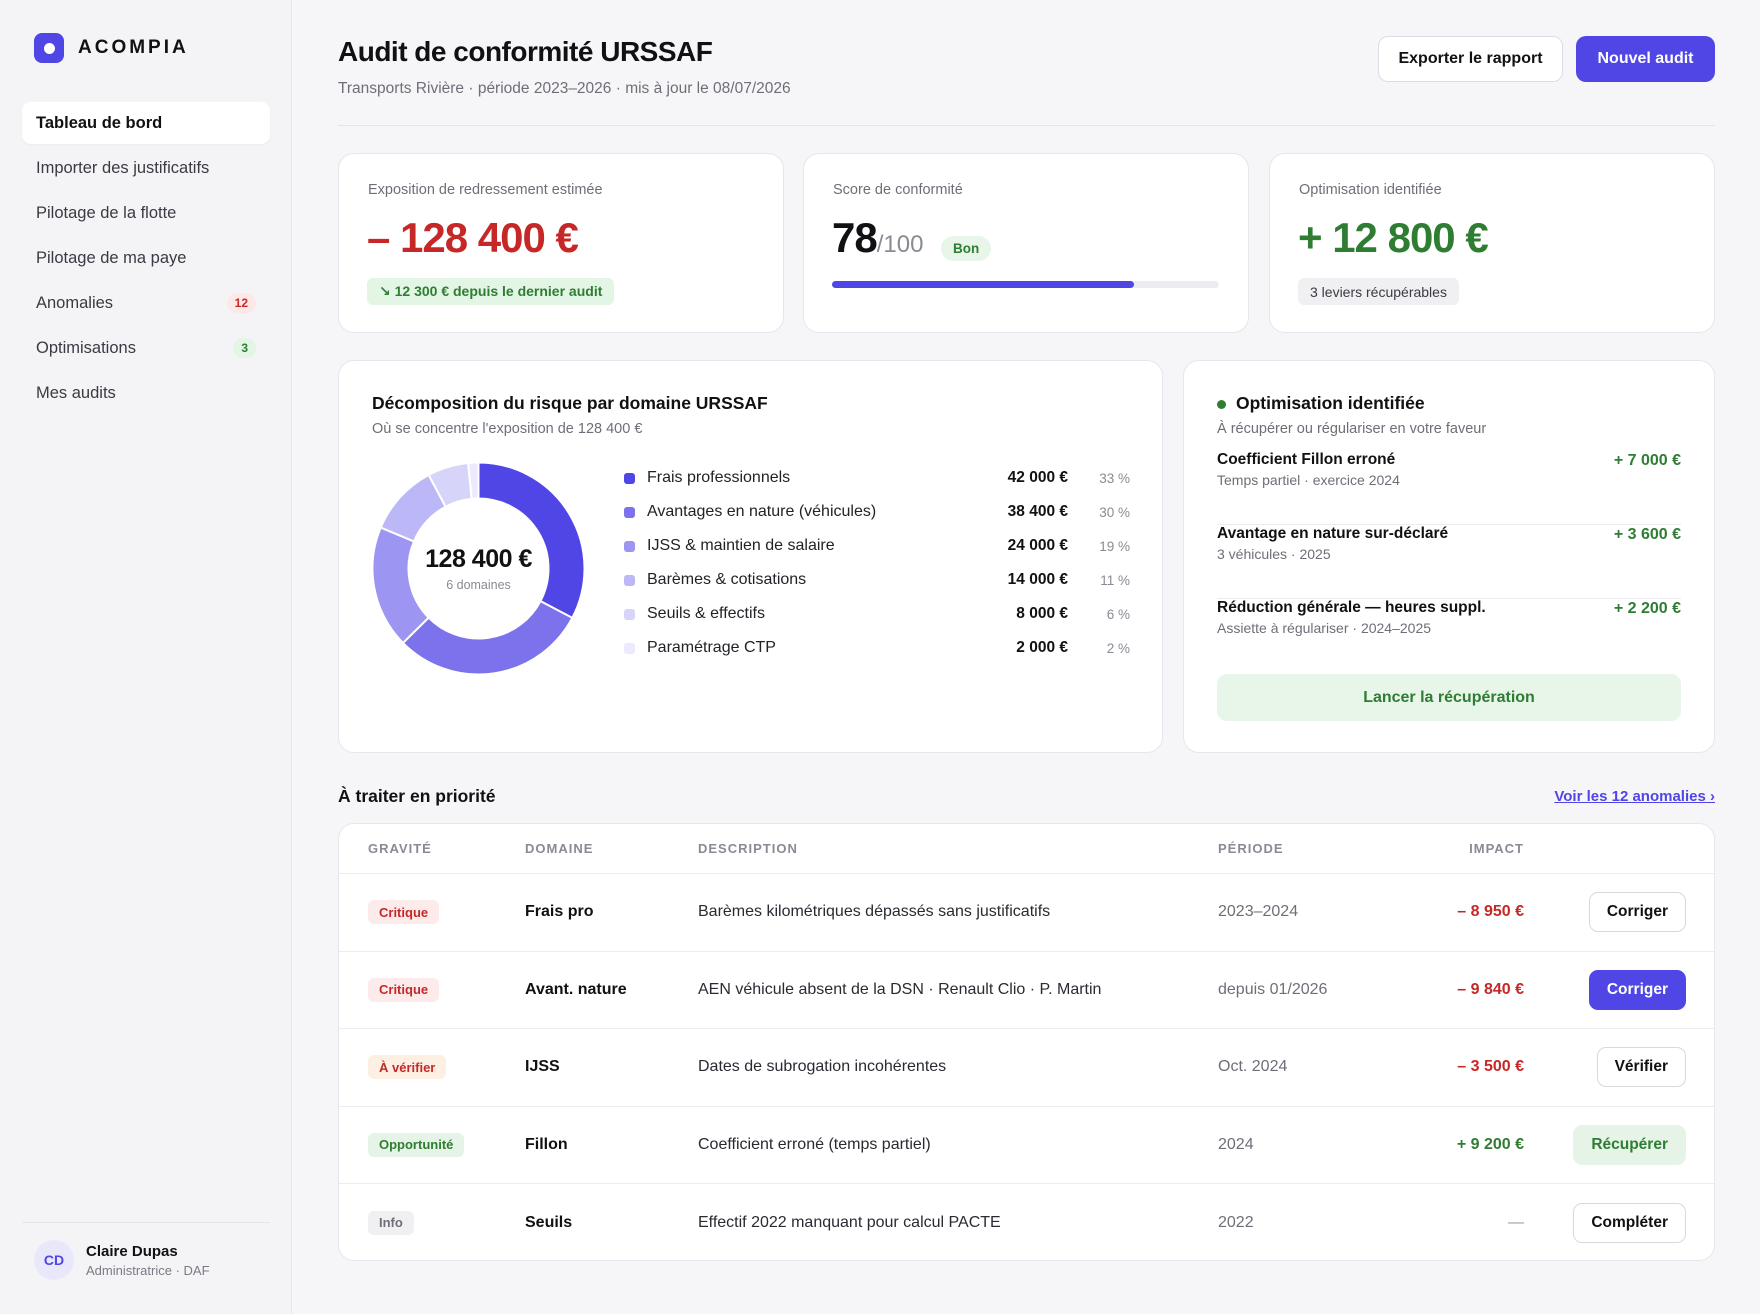 The width and height of the screenshot is (1760, 1314). Describe the element at coordinates (417, 796) in the screenshot. I see `priority-title: À traiter en priorité` at that location.